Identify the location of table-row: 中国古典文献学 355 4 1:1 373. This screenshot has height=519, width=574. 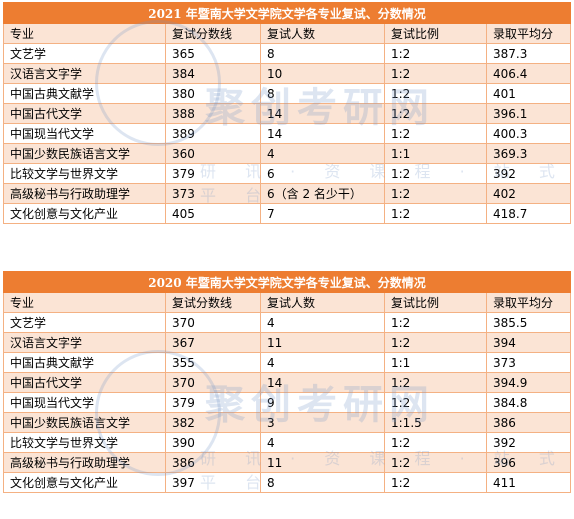
(287, 362).